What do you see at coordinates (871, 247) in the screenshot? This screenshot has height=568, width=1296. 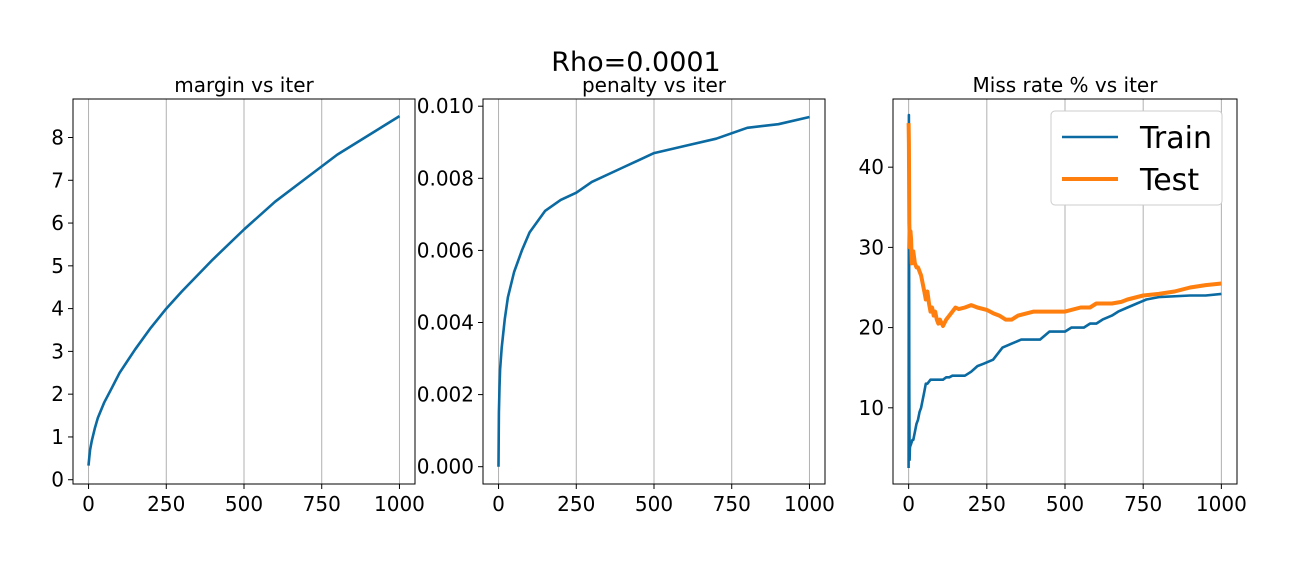 I see `y-tick-label: 30` at bounding box center [871, 247].